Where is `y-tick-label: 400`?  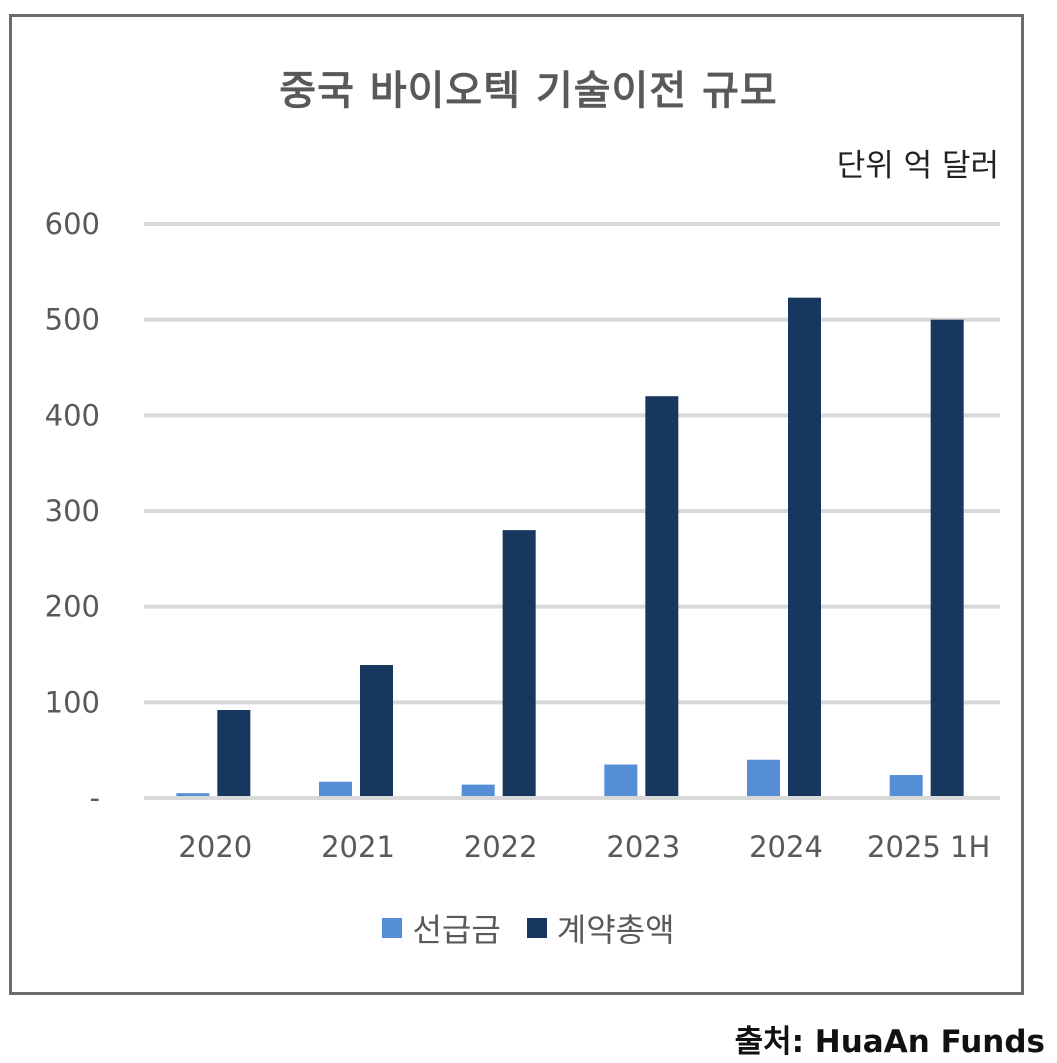 y-tick-label: 400 is located at coordinates (72, 415).